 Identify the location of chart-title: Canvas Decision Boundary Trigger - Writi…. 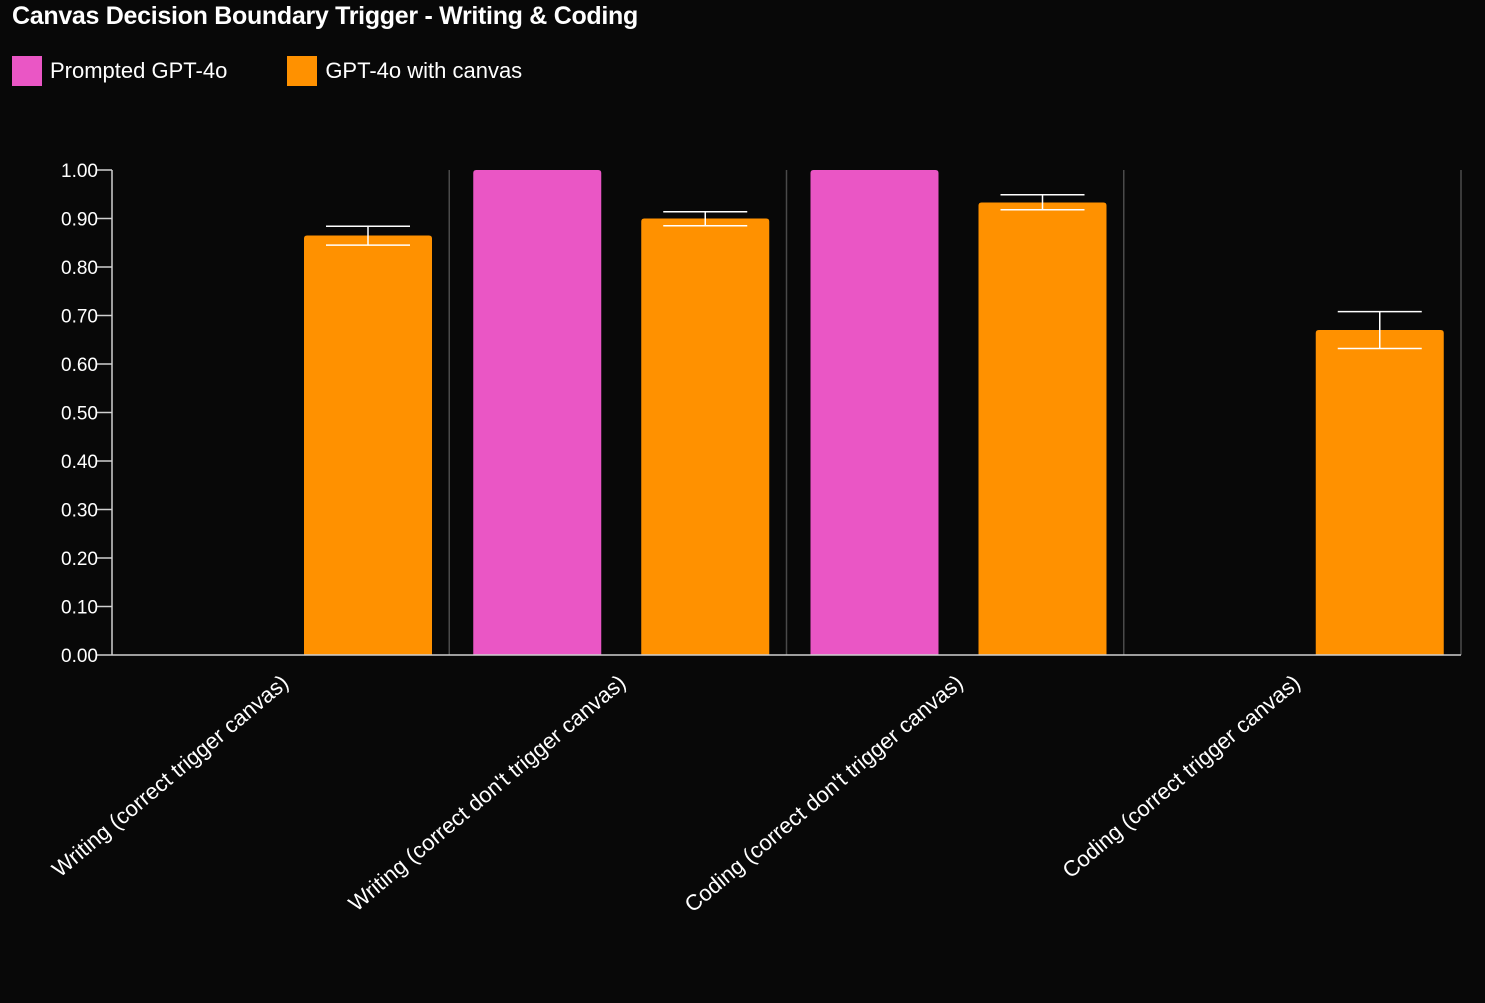
(325, 16).